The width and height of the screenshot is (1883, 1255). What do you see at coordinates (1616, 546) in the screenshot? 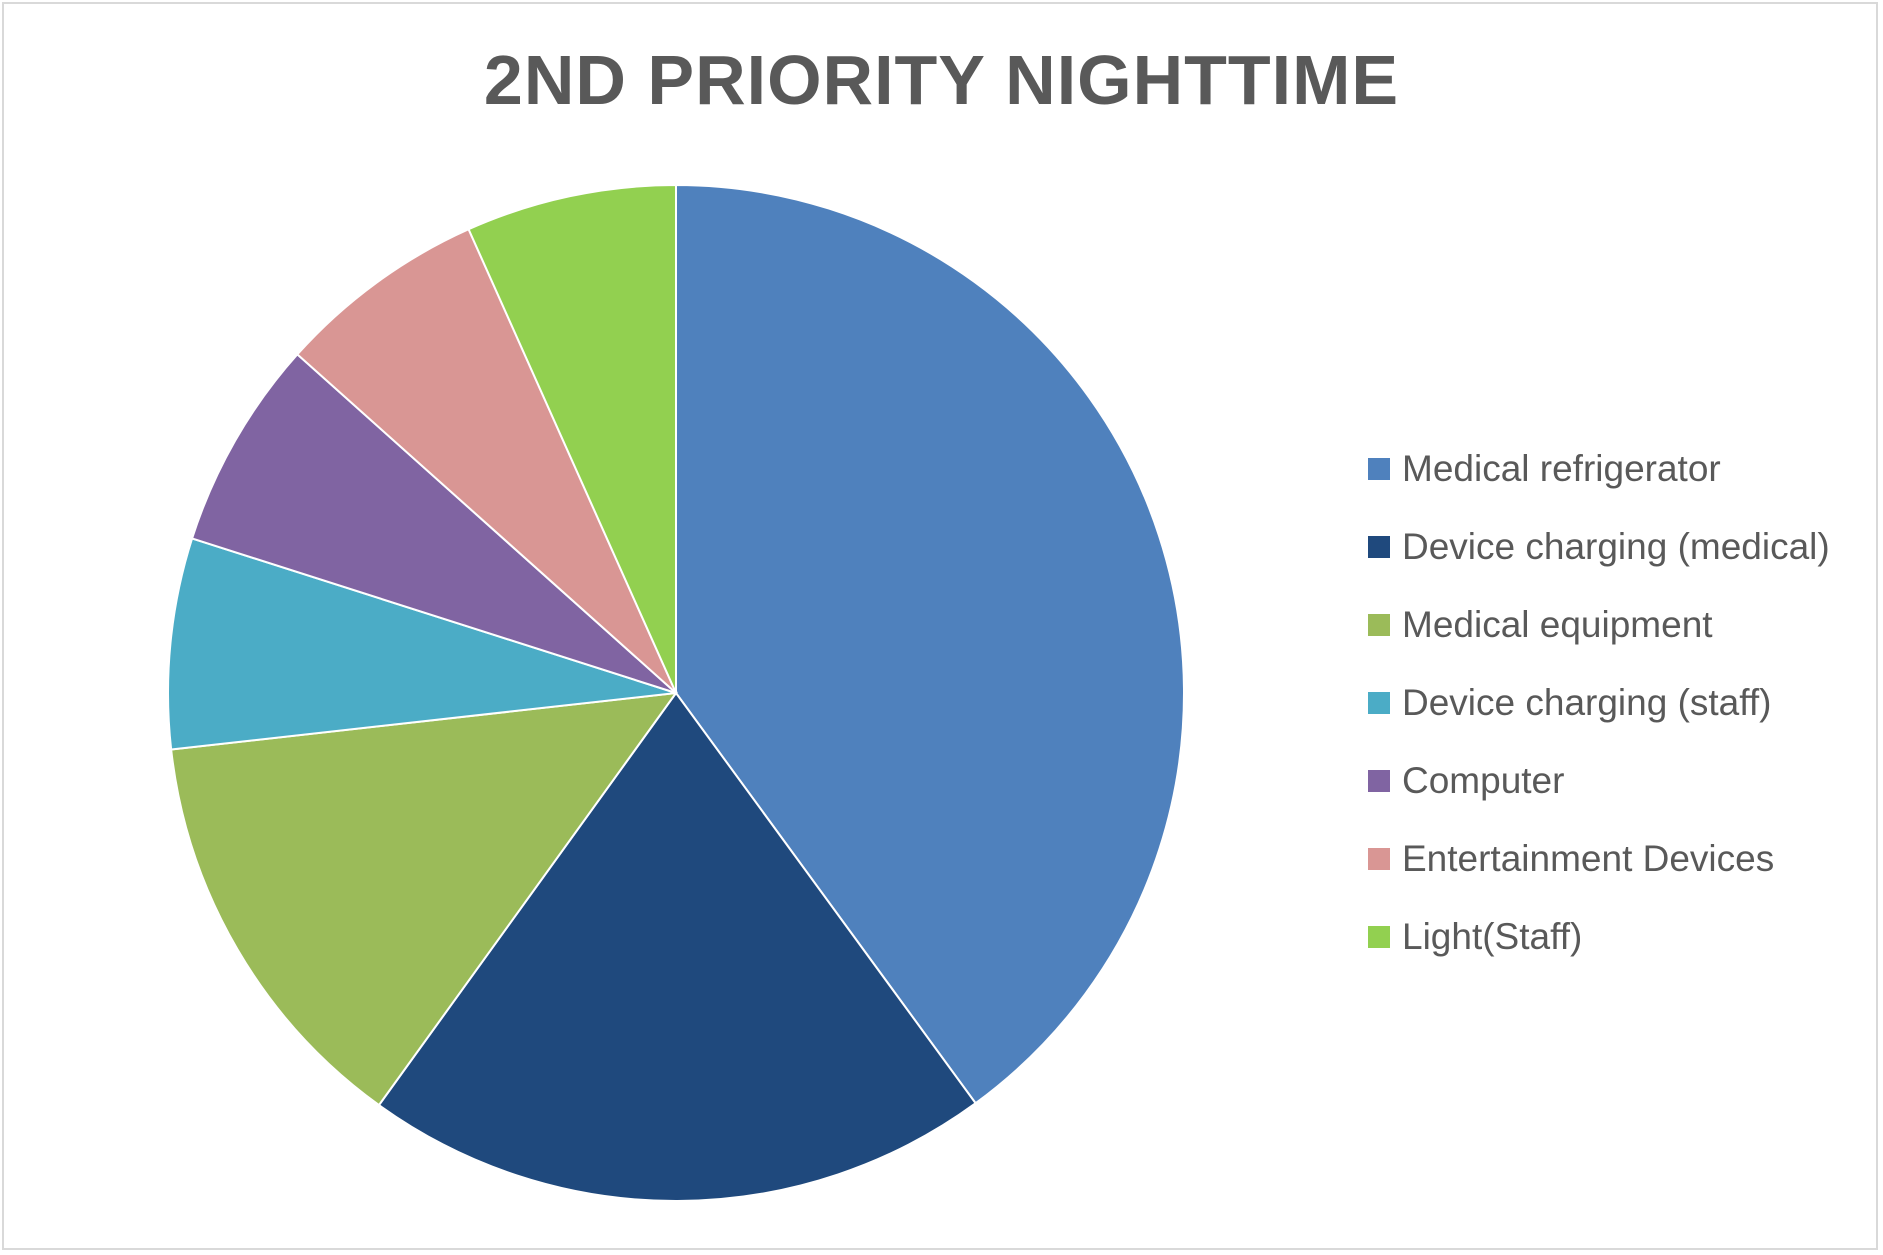
I see `legend-label: Device charging (medical)` at bounding box center [1616, 546].